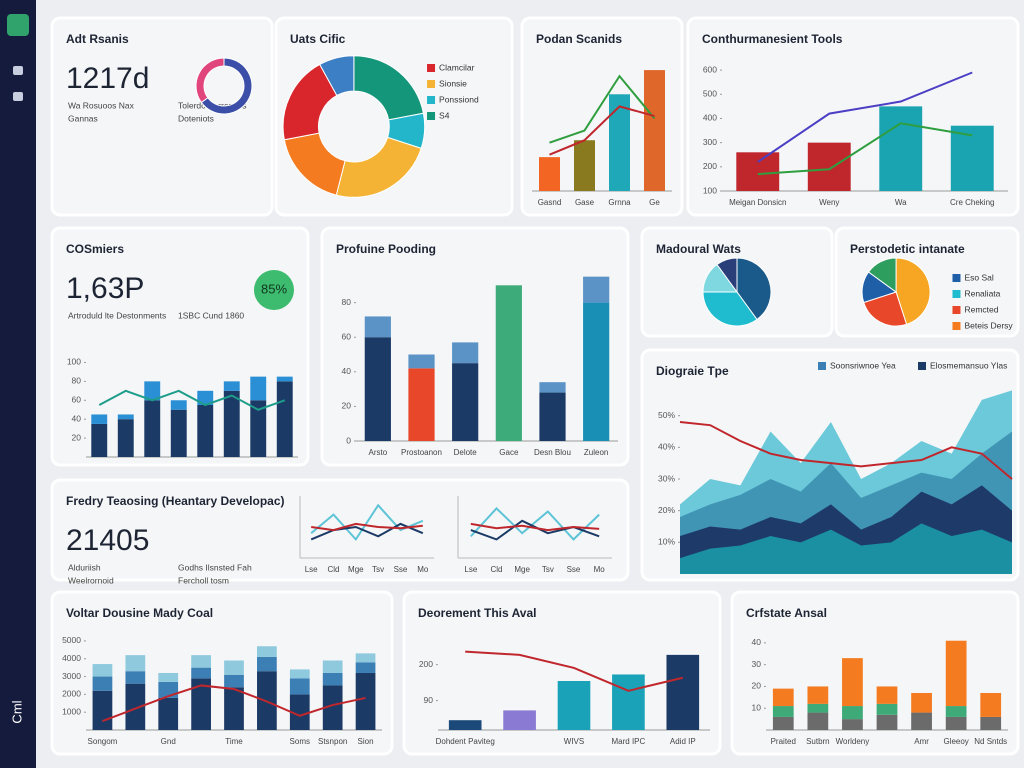  I want to click on y-tick-label: 2000, so click(71, 694).